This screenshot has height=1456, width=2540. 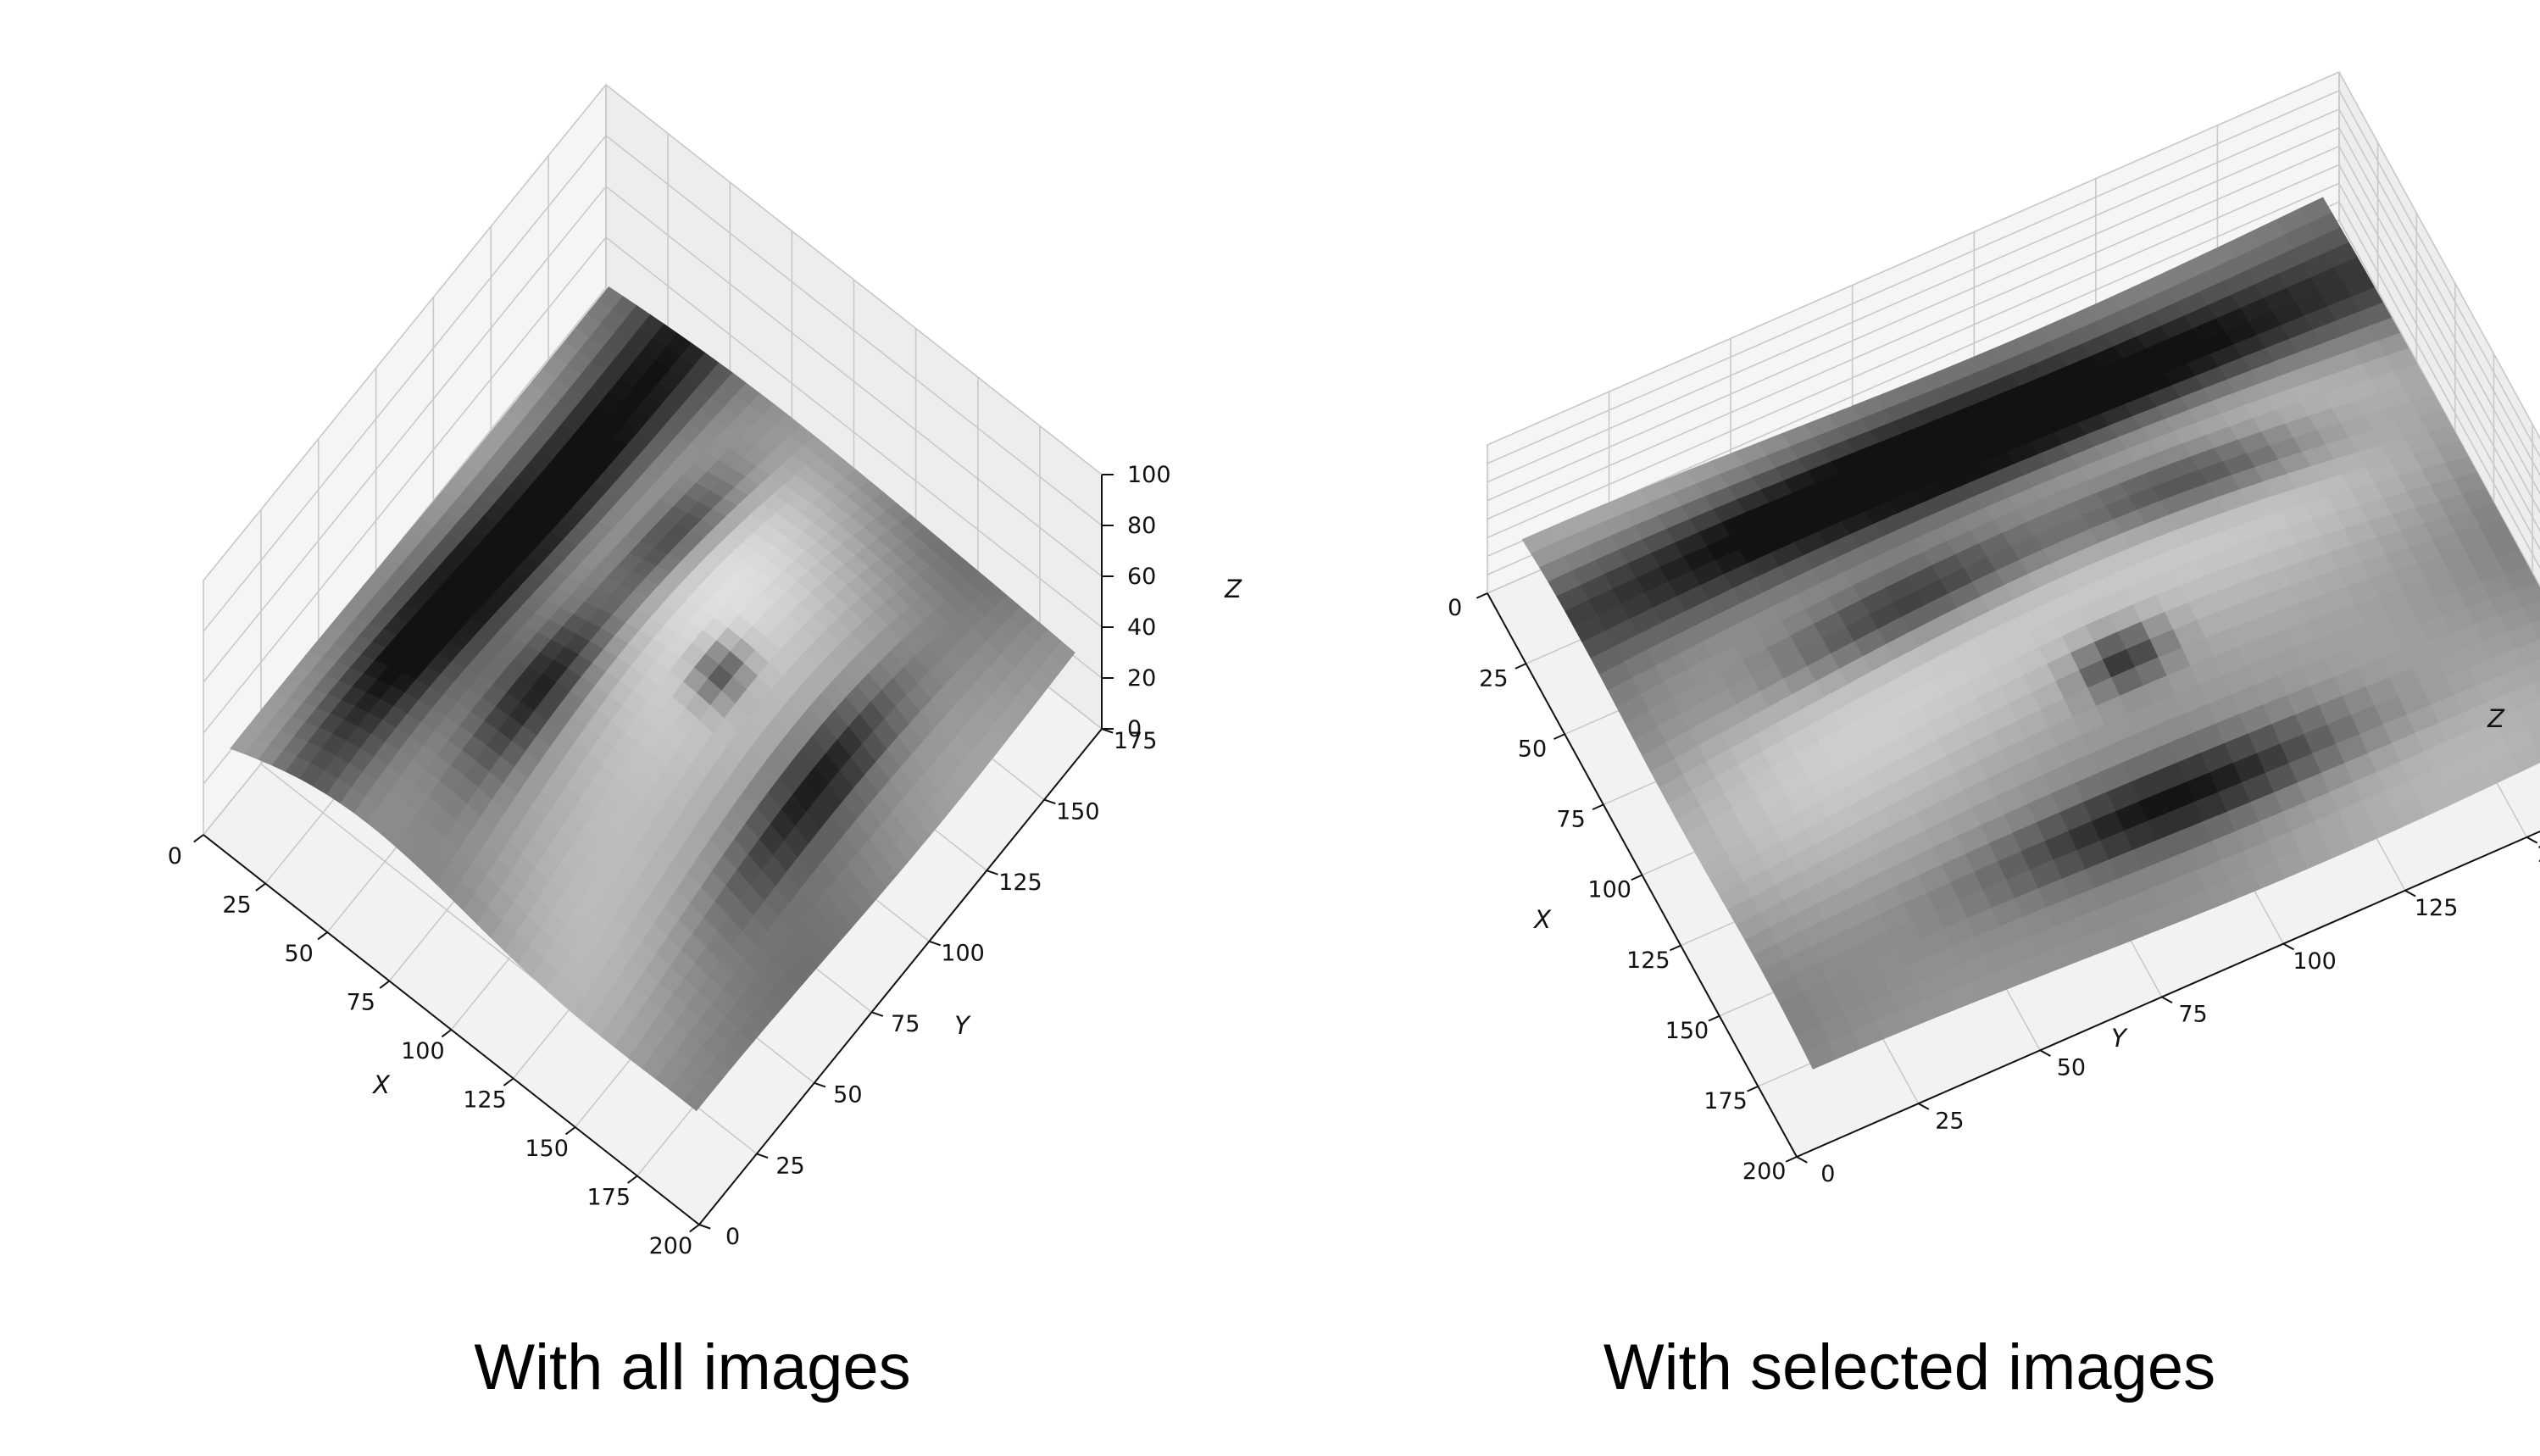 I want to click on z-tick-label: 20, so click(x=1141, y=678).